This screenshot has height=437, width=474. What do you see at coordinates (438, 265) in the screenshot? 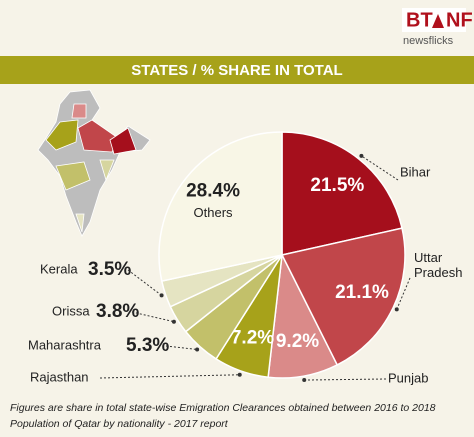
I see `category-label: Uttar Pradesh` at bounding box center [438, 265].